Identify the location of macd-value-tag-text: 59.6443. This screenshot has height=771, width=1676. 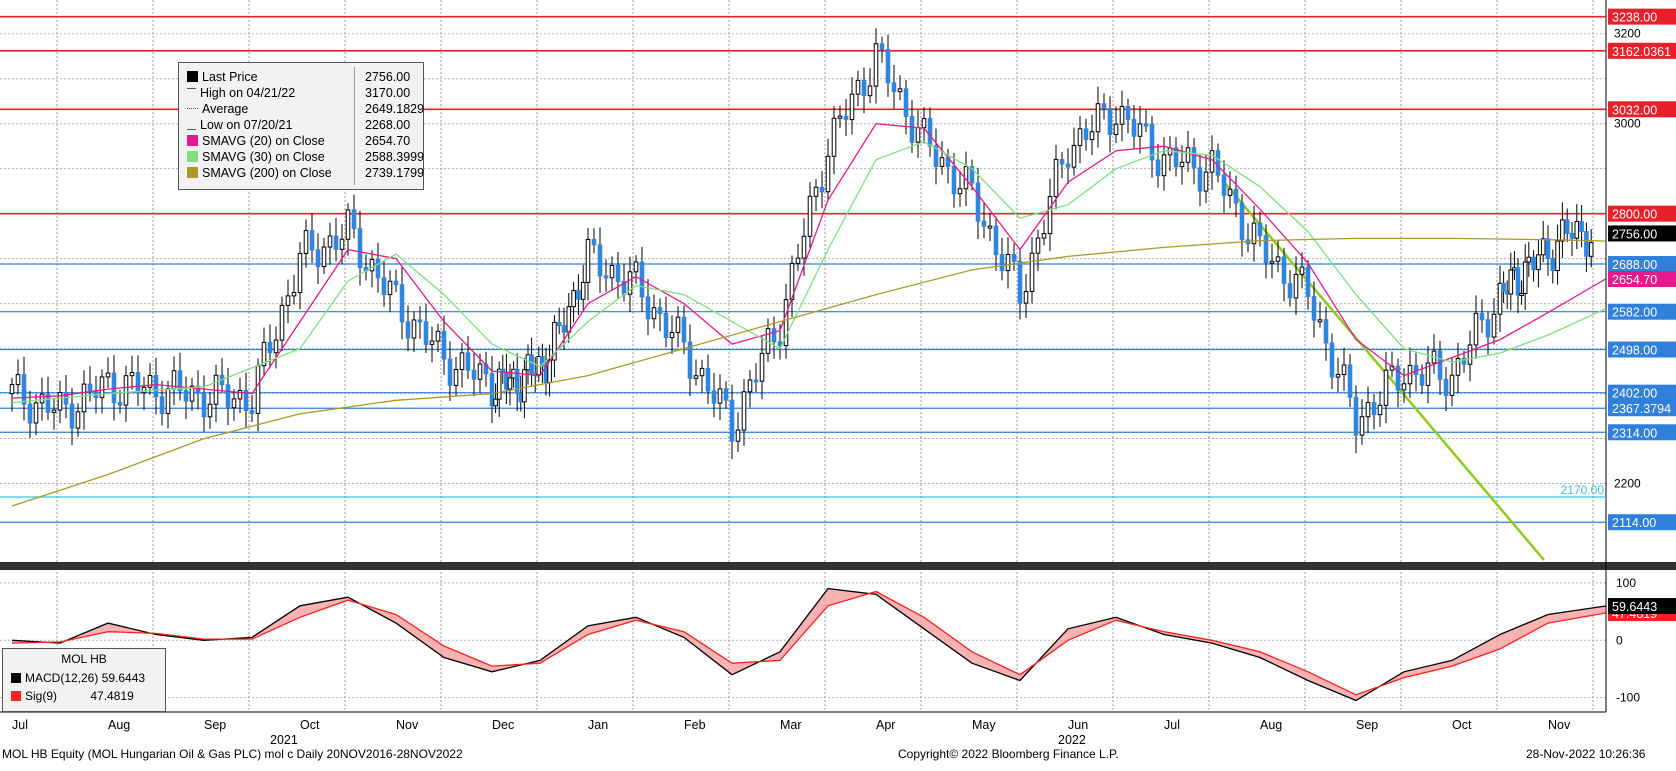
(1634, 607).